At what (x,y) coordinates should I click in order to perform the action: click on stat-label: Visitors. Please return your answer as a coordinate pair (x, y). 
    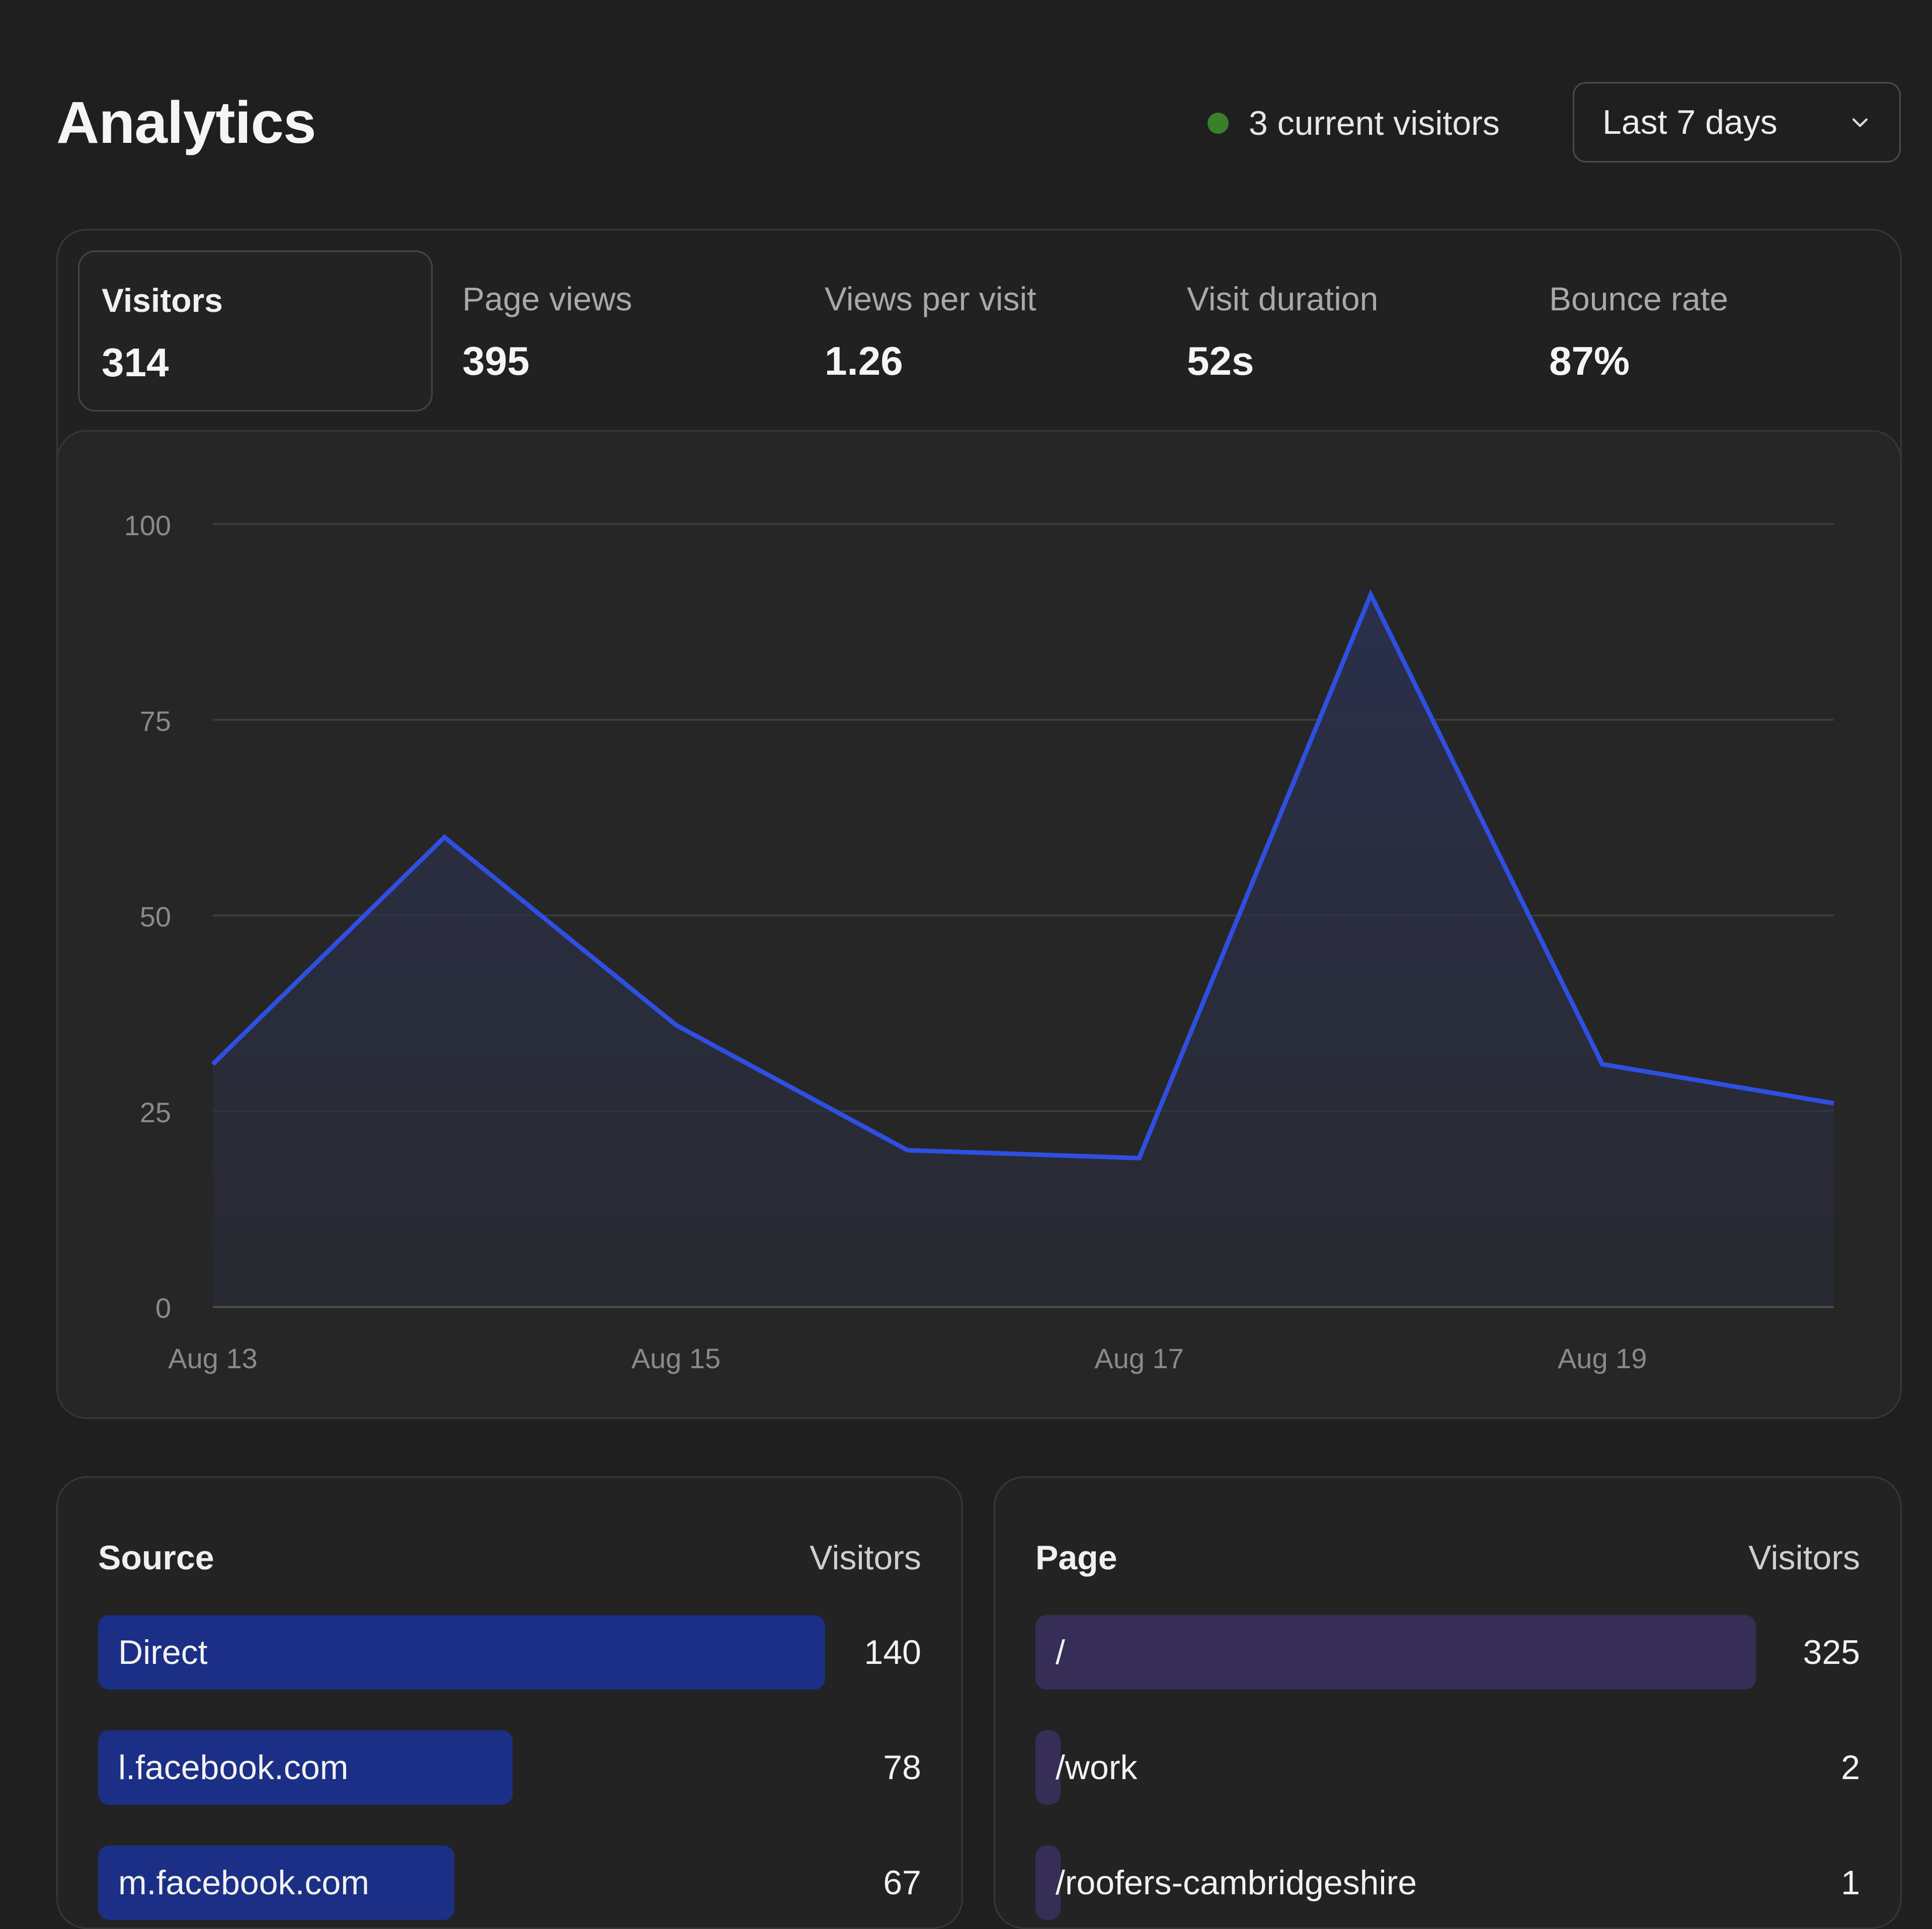
    Looking at the image, I should click on (163, 301).